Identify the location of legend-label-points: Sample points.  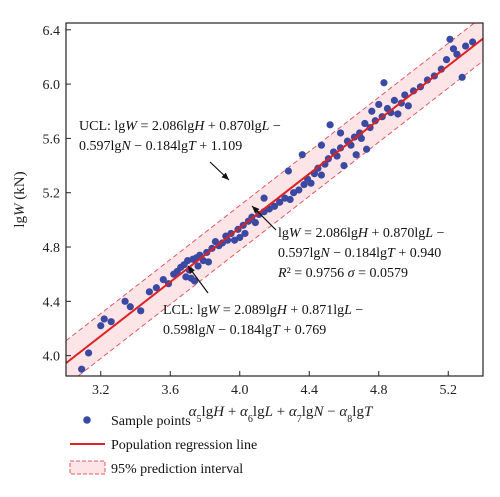
(151, 421).